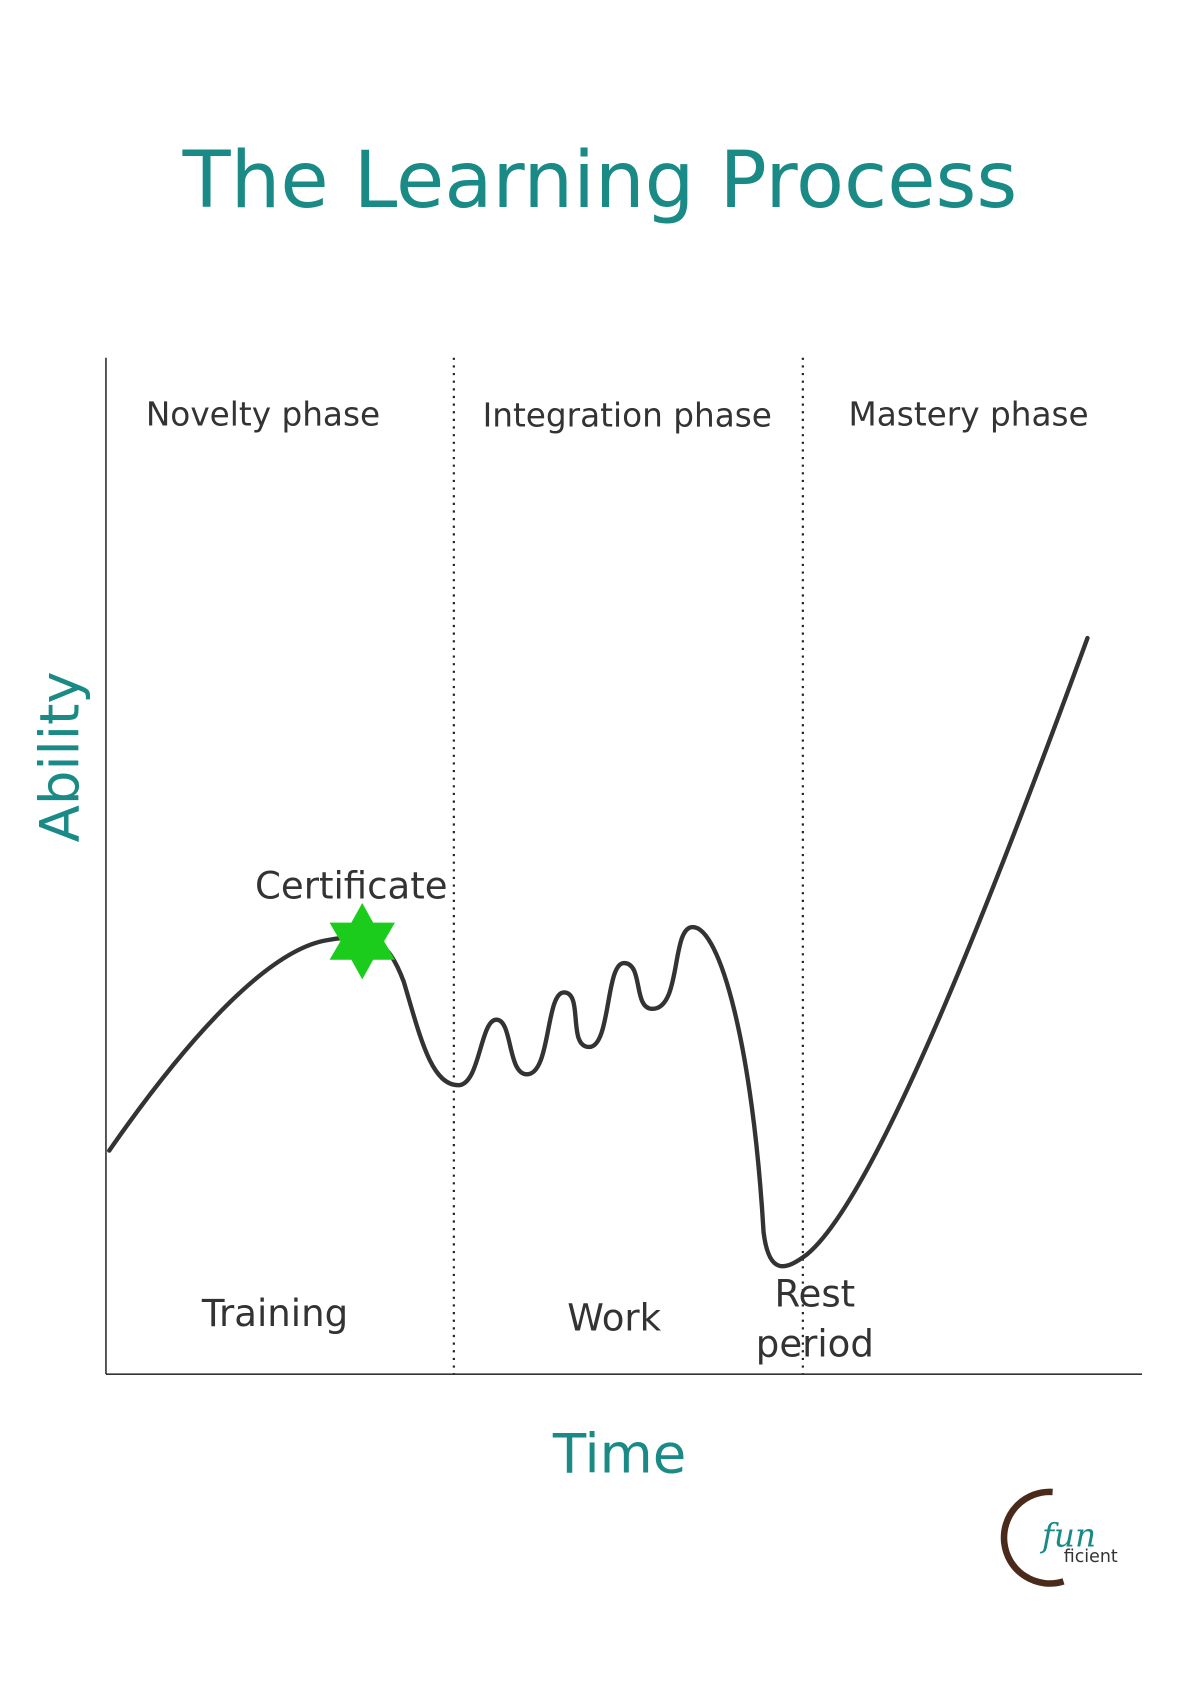  I want to click on activity-label: Rest, so click(814, 1294).